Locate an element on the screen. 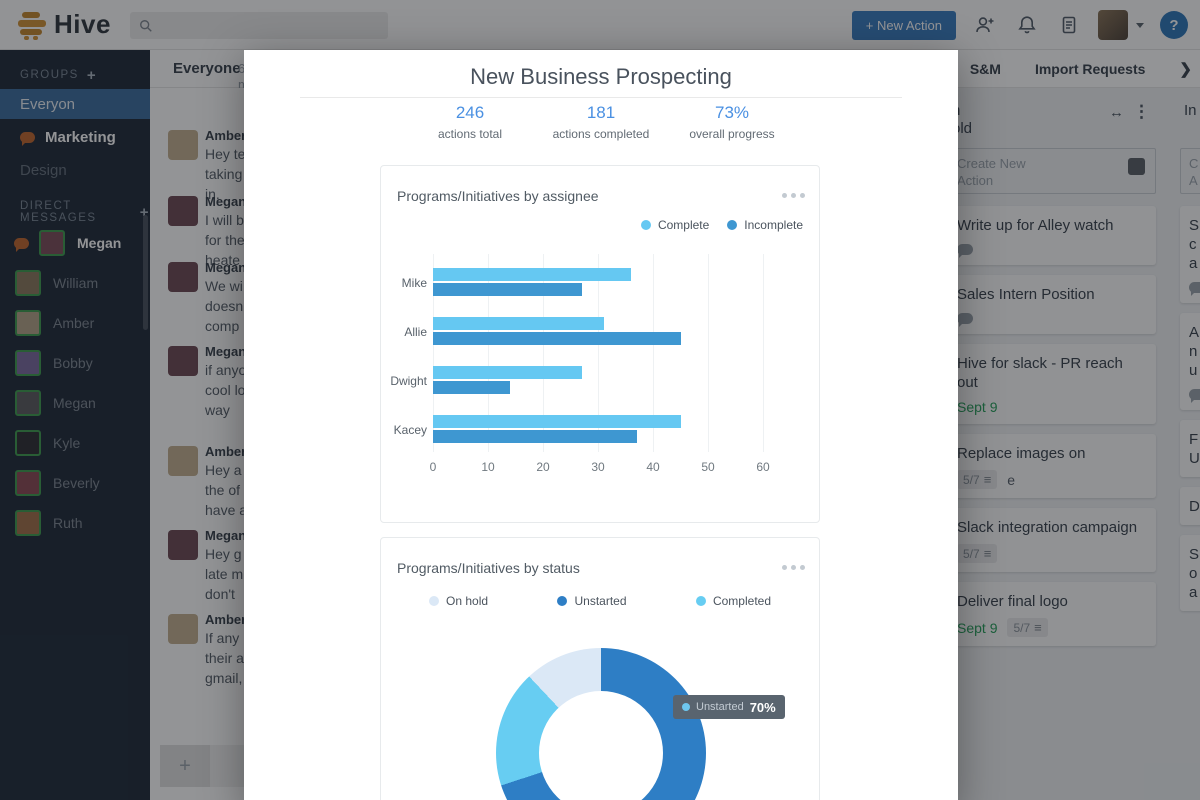 This screenshot has height=800, width=1200. add-group-icon: + is located at coordinates (92, 75).